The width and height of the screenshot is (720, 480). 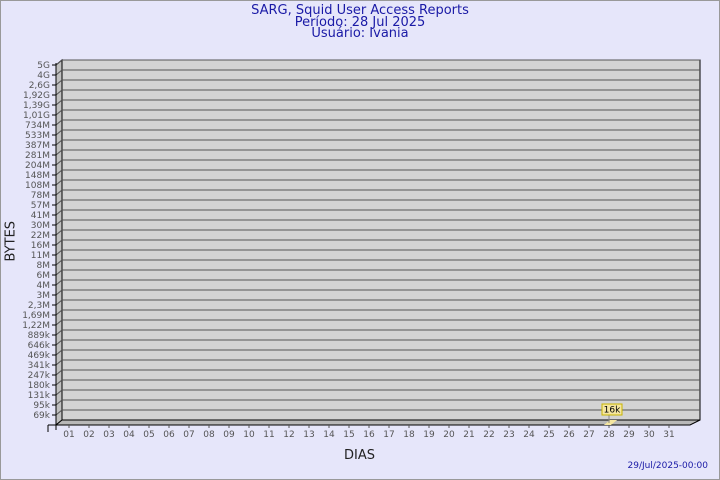 What do you see at coordinates (88, 435) in the screenshot?
I see `x-tick-label: 02` at bounding box center [88, 435].